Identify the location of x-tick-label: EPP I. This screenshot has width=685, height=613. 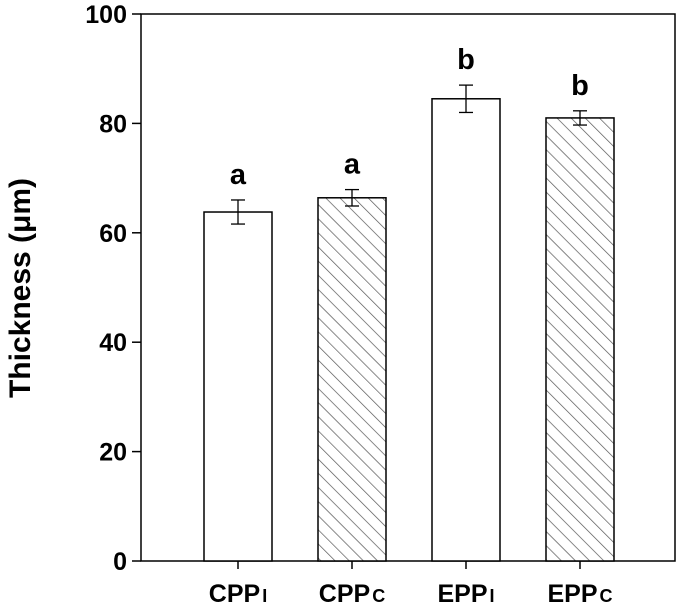
(465, 594).